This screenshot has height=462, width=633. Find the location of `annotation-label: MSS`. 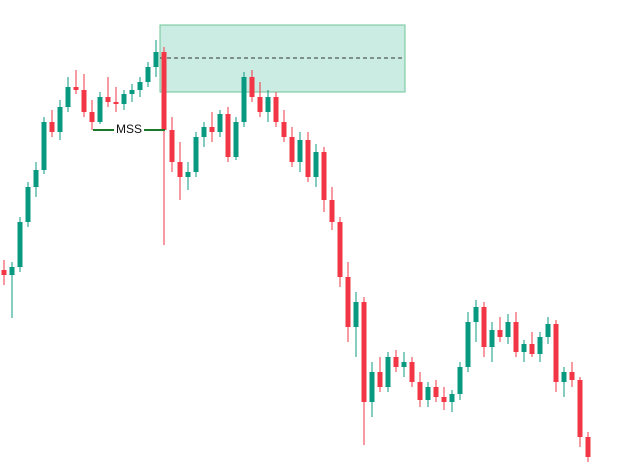

annotation-label: MSS is located at coordinates (129, 129).